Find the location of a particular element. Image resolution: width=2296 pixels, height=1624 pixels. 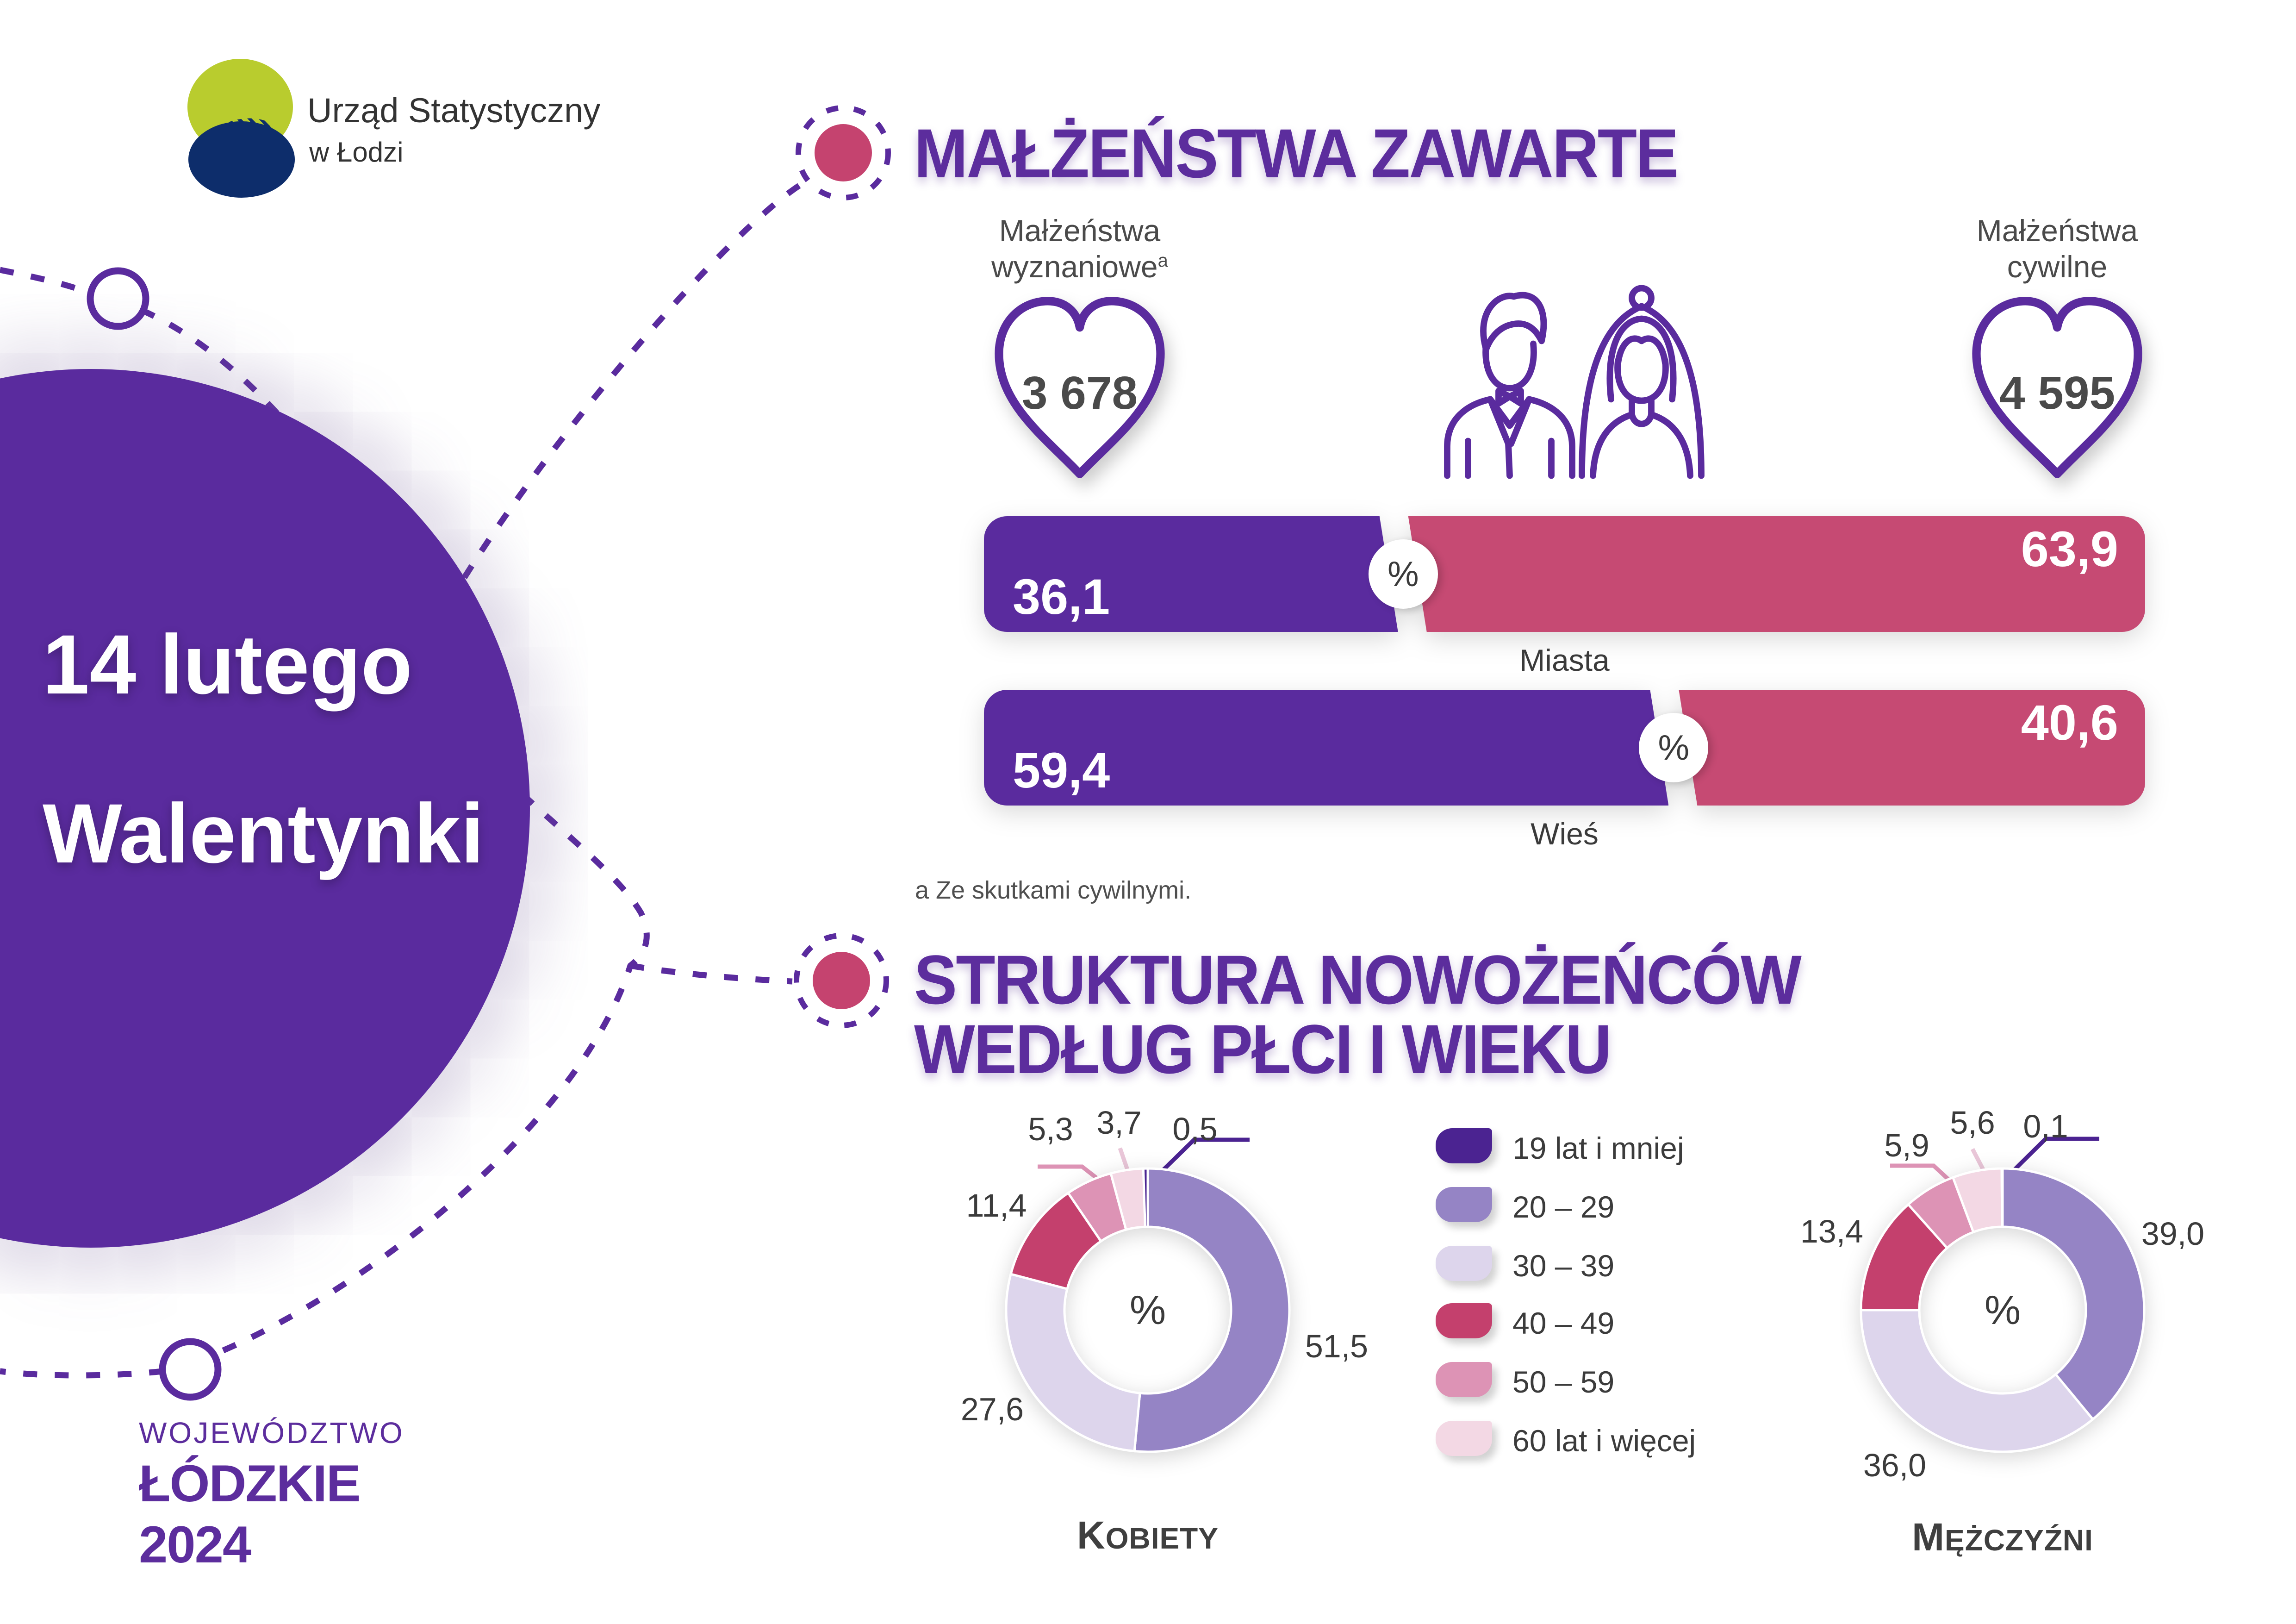

civil-marriages-label: Małżeństwa cywilne is located at coordinates (2057, 249).